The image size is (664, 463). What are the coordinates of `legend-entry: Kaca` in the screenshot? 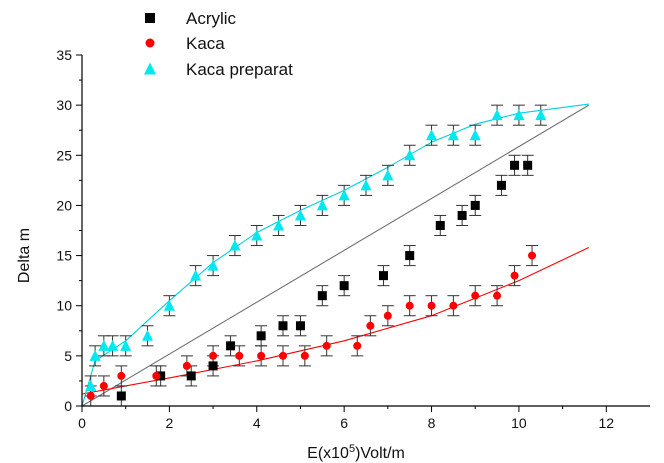 It's located at (186, 43).